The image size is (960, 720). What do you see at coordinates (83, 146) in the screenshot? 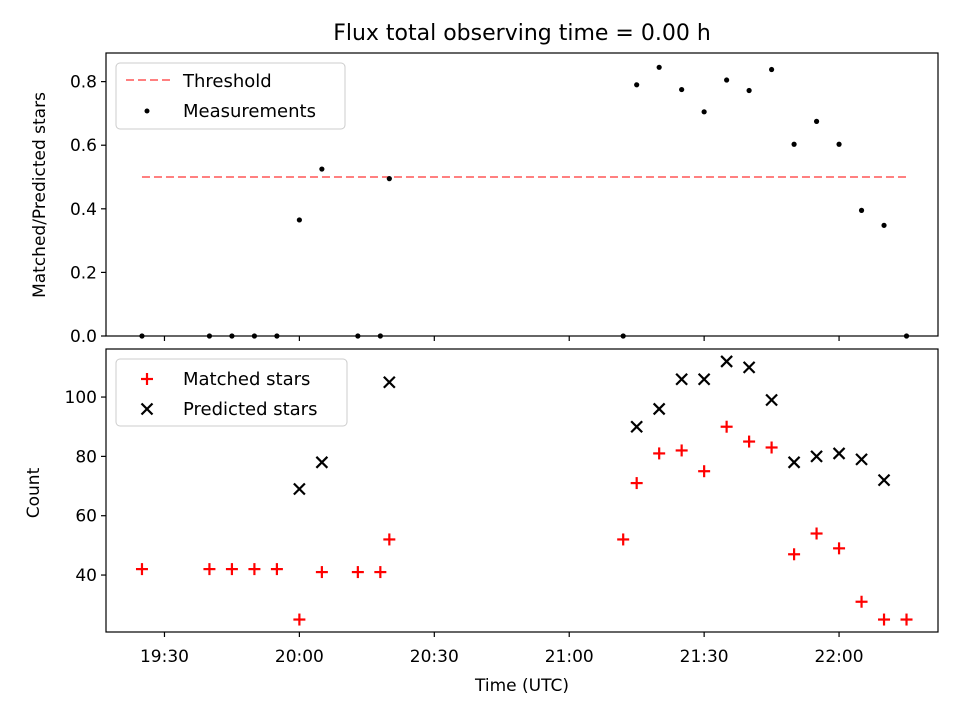
I see `y-tick-label: 0.6` at bounding box center [83, 146].